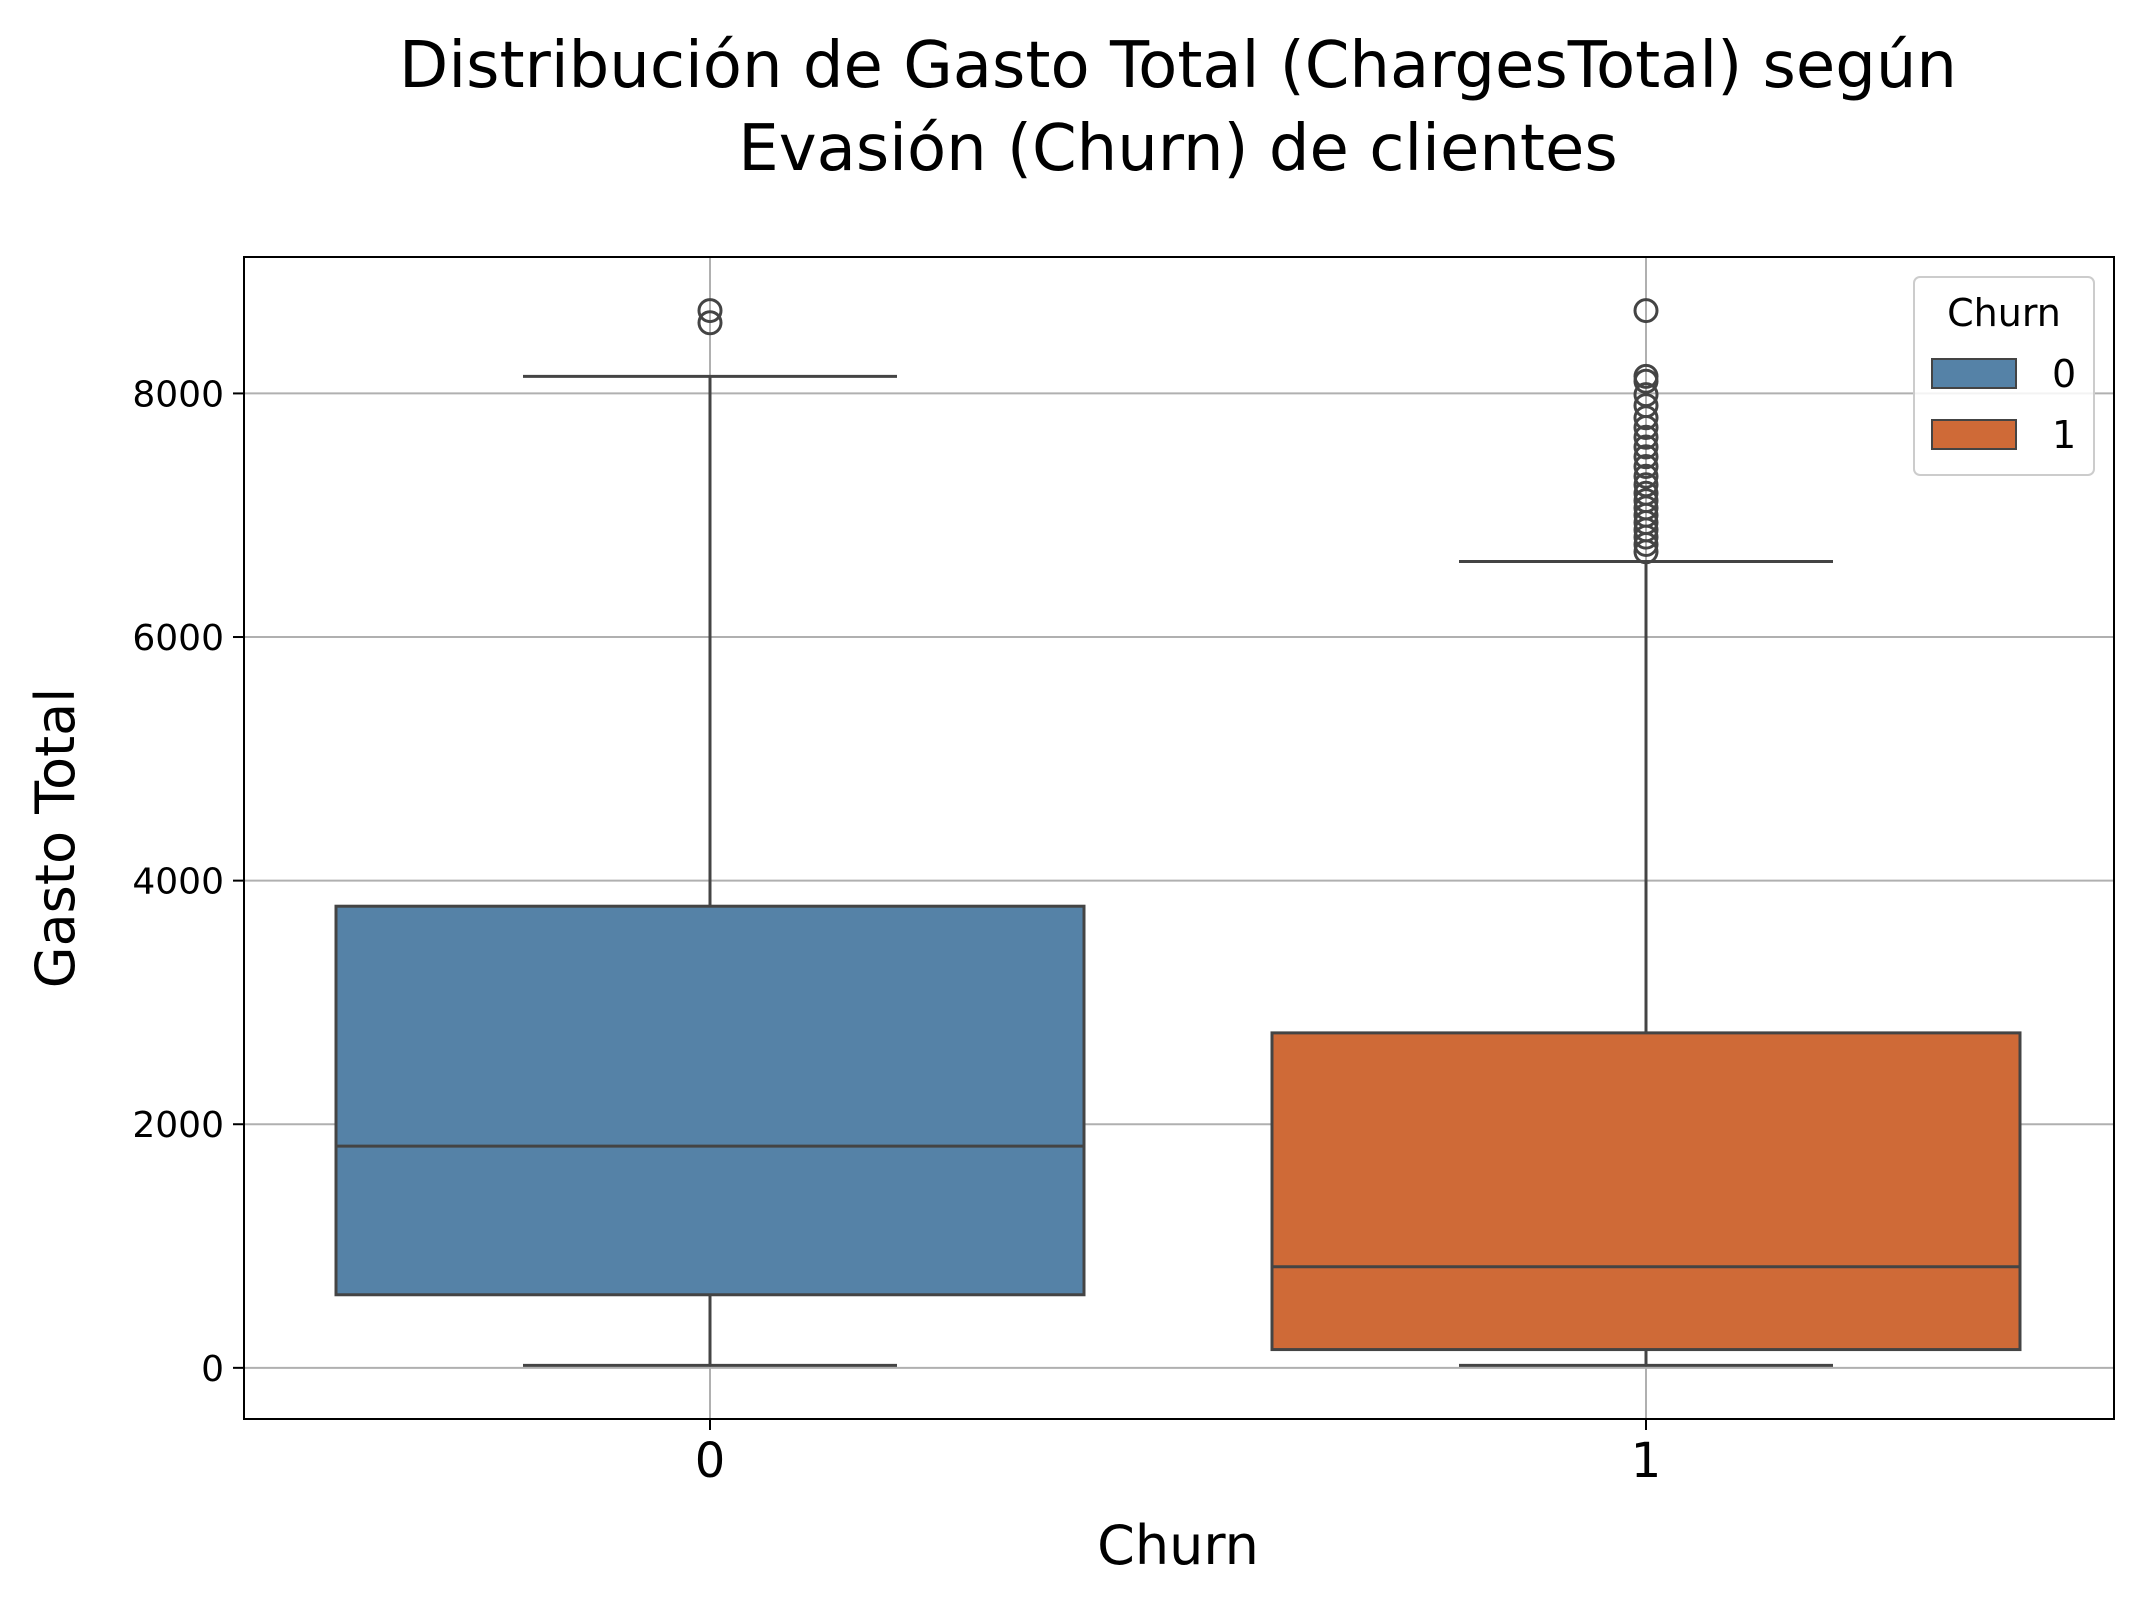  I want to click on y-tick-label: 2000, so click(178, 1125).